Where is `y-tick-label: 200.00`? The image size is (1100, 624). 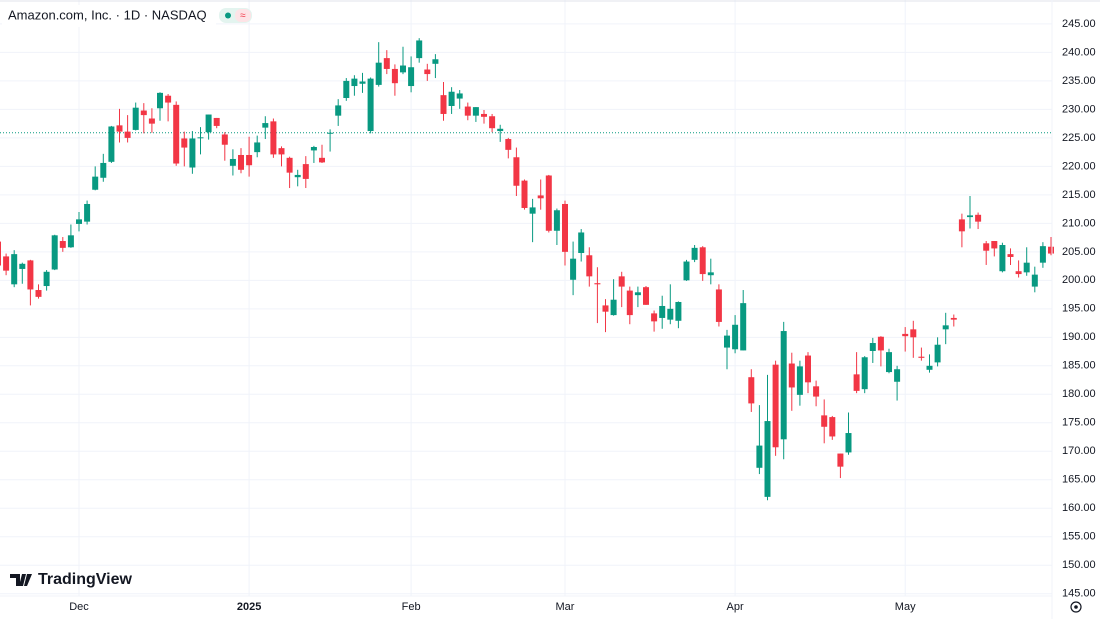 y-tick-label: 200.00 is located at coordinates (1079, 280).